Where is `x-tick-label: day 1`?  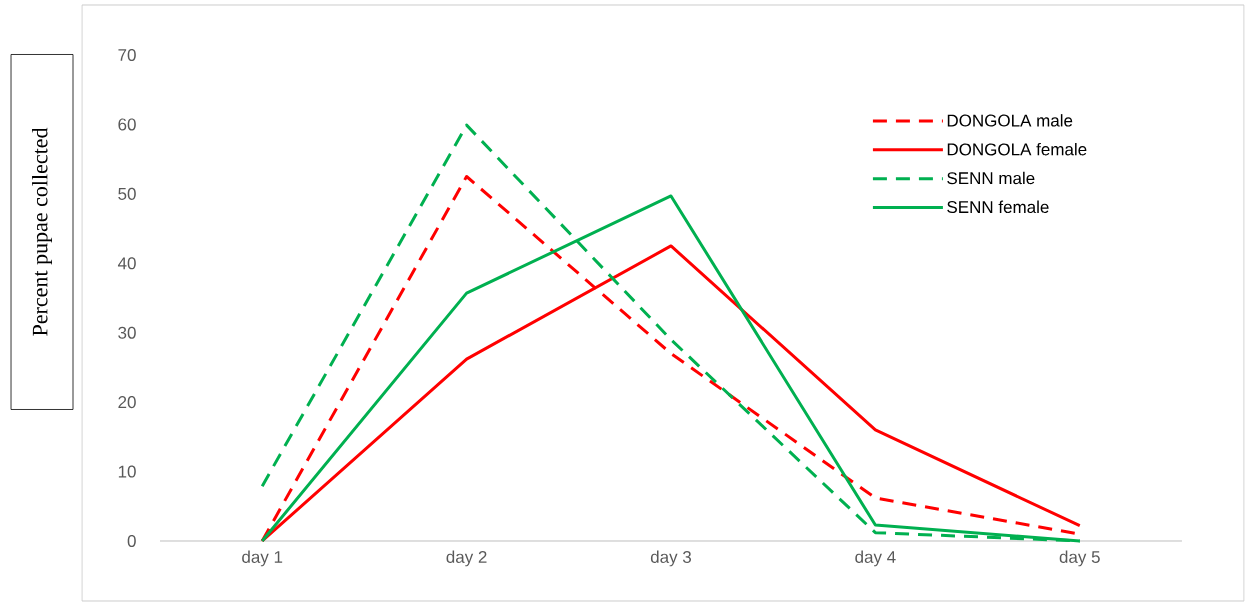 x-tick-label: day 1 is located at coordinates (262, 558).